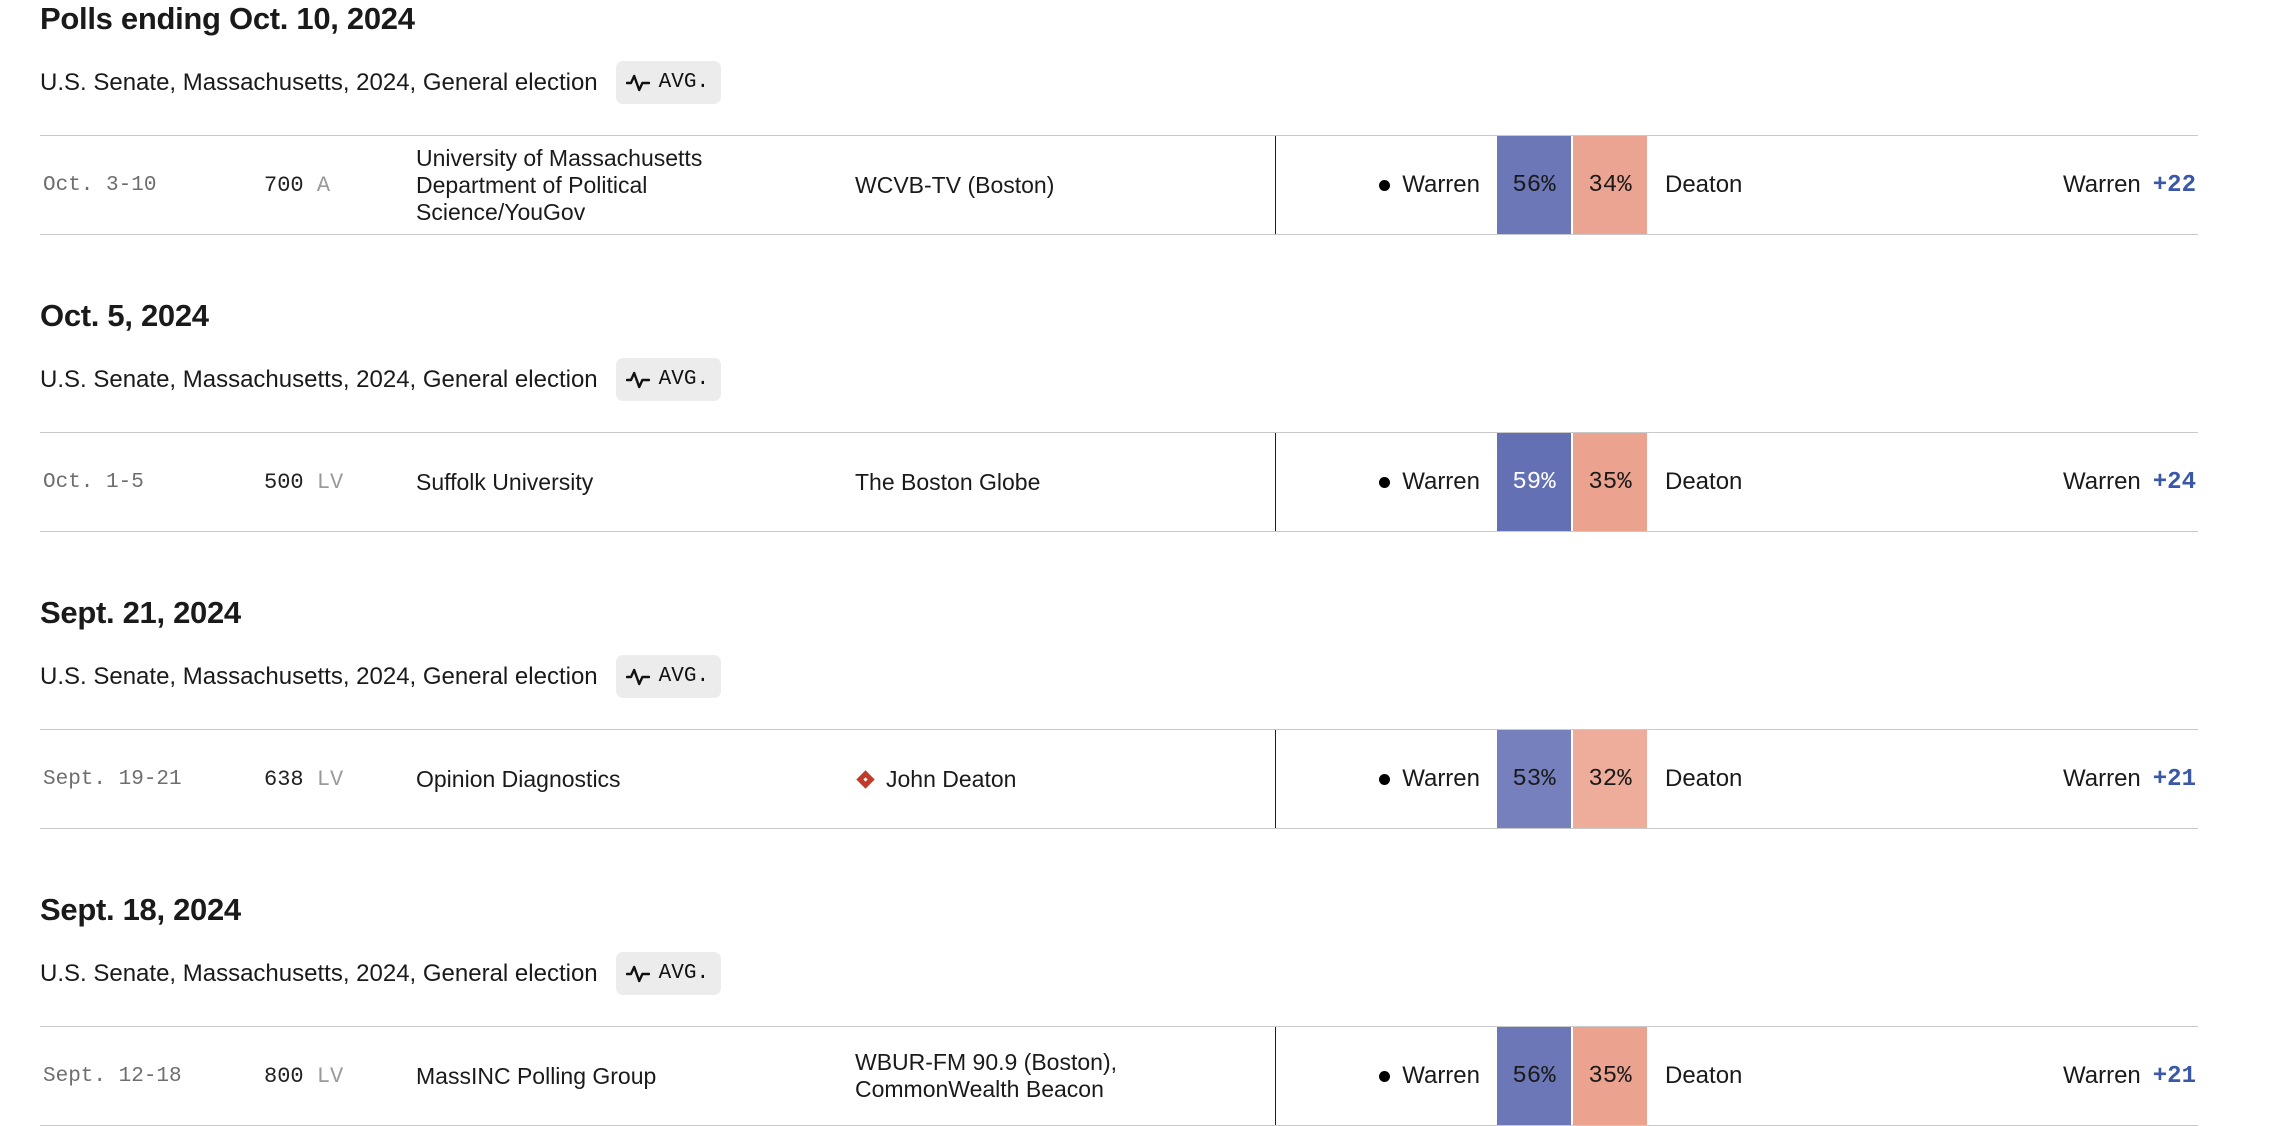 This screenshot has height=1126, width=2285. I want to click on sample-size: 700, so click(284, 185).